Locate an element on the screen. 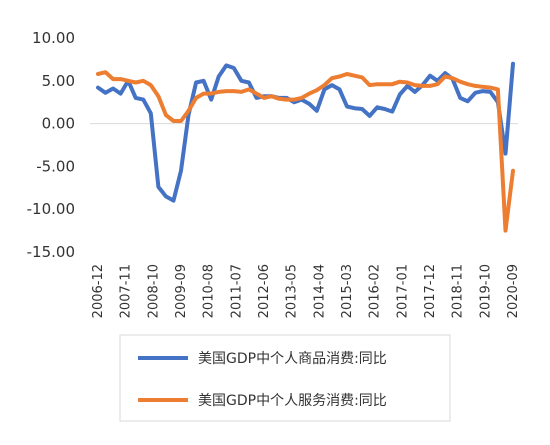 This screenshot has width=550, height=445. x-tick-label: 2019-10 is located at coordinates (485, 291).